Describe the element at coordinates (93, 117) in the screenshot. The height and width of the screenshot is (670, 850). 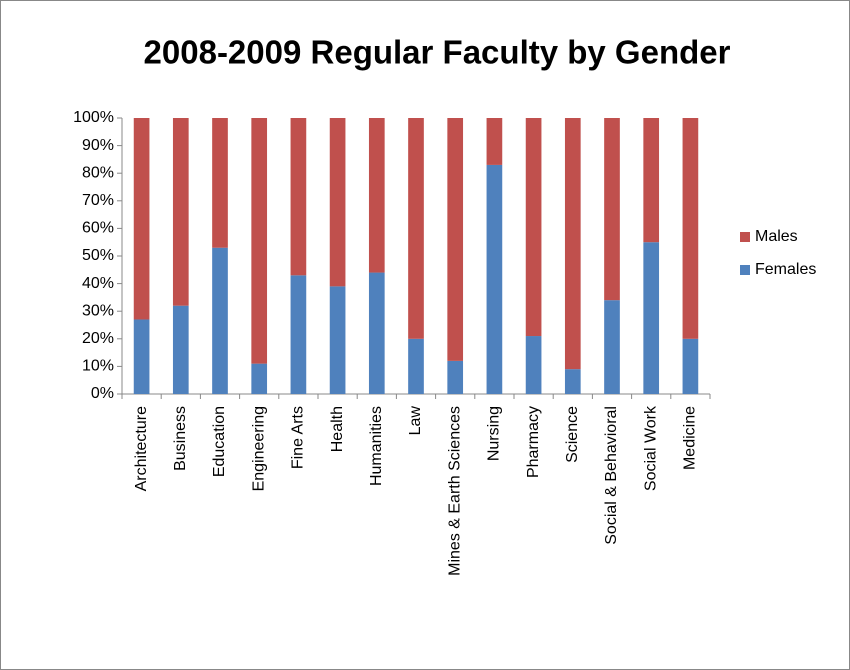
I see `y-tick-label: 100%` at that location.